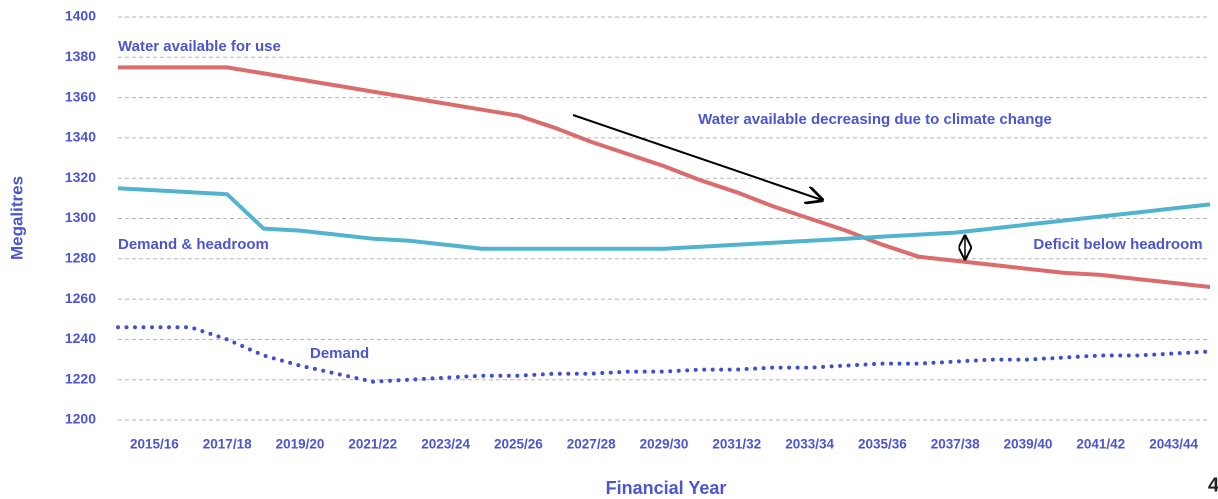  Describe the element at coordinates (1173, 444) in the screenshot. I see `x-tick-label: 2043/44` at that location.